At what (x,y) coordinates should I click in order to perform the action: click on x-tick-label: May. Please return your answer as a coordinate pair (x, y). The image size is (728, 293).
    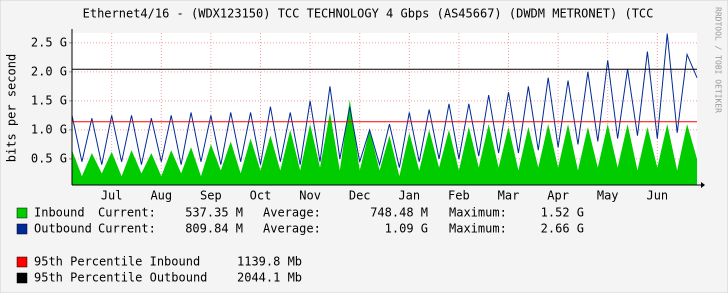
    Looking at the image, I should click on (608, 196).